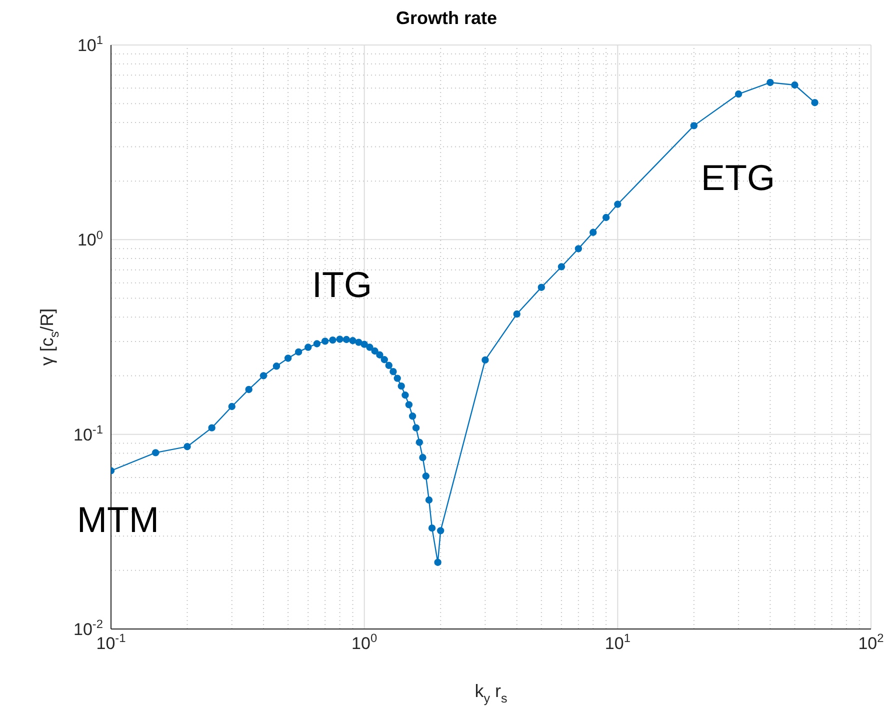 The height and width of the screenshot is (716, 893). I want to click on y-tick-label: 10$^{1}$, so click(90, 44).